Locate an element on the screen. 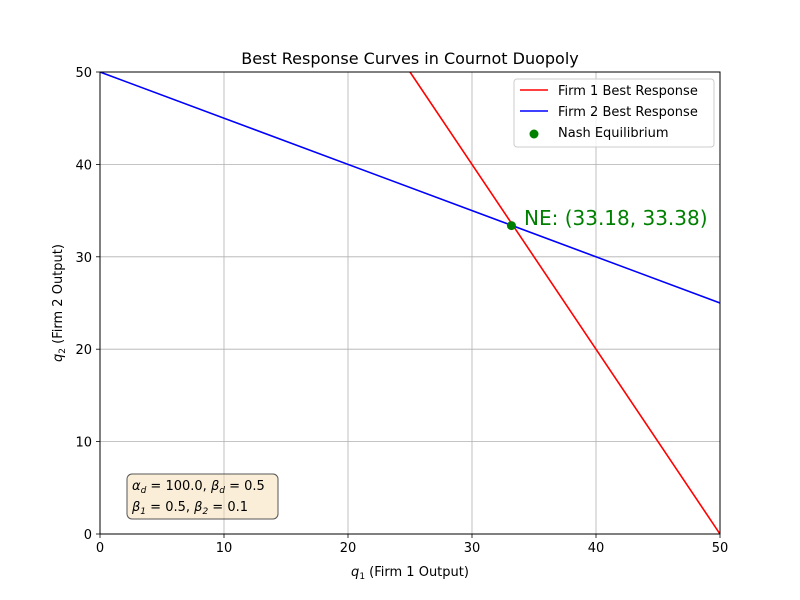  parameters-box: αd = 100.0, βd = 0.5 β1 = 0.5, β2 = 0.1 is located at coordinates (202, 496).